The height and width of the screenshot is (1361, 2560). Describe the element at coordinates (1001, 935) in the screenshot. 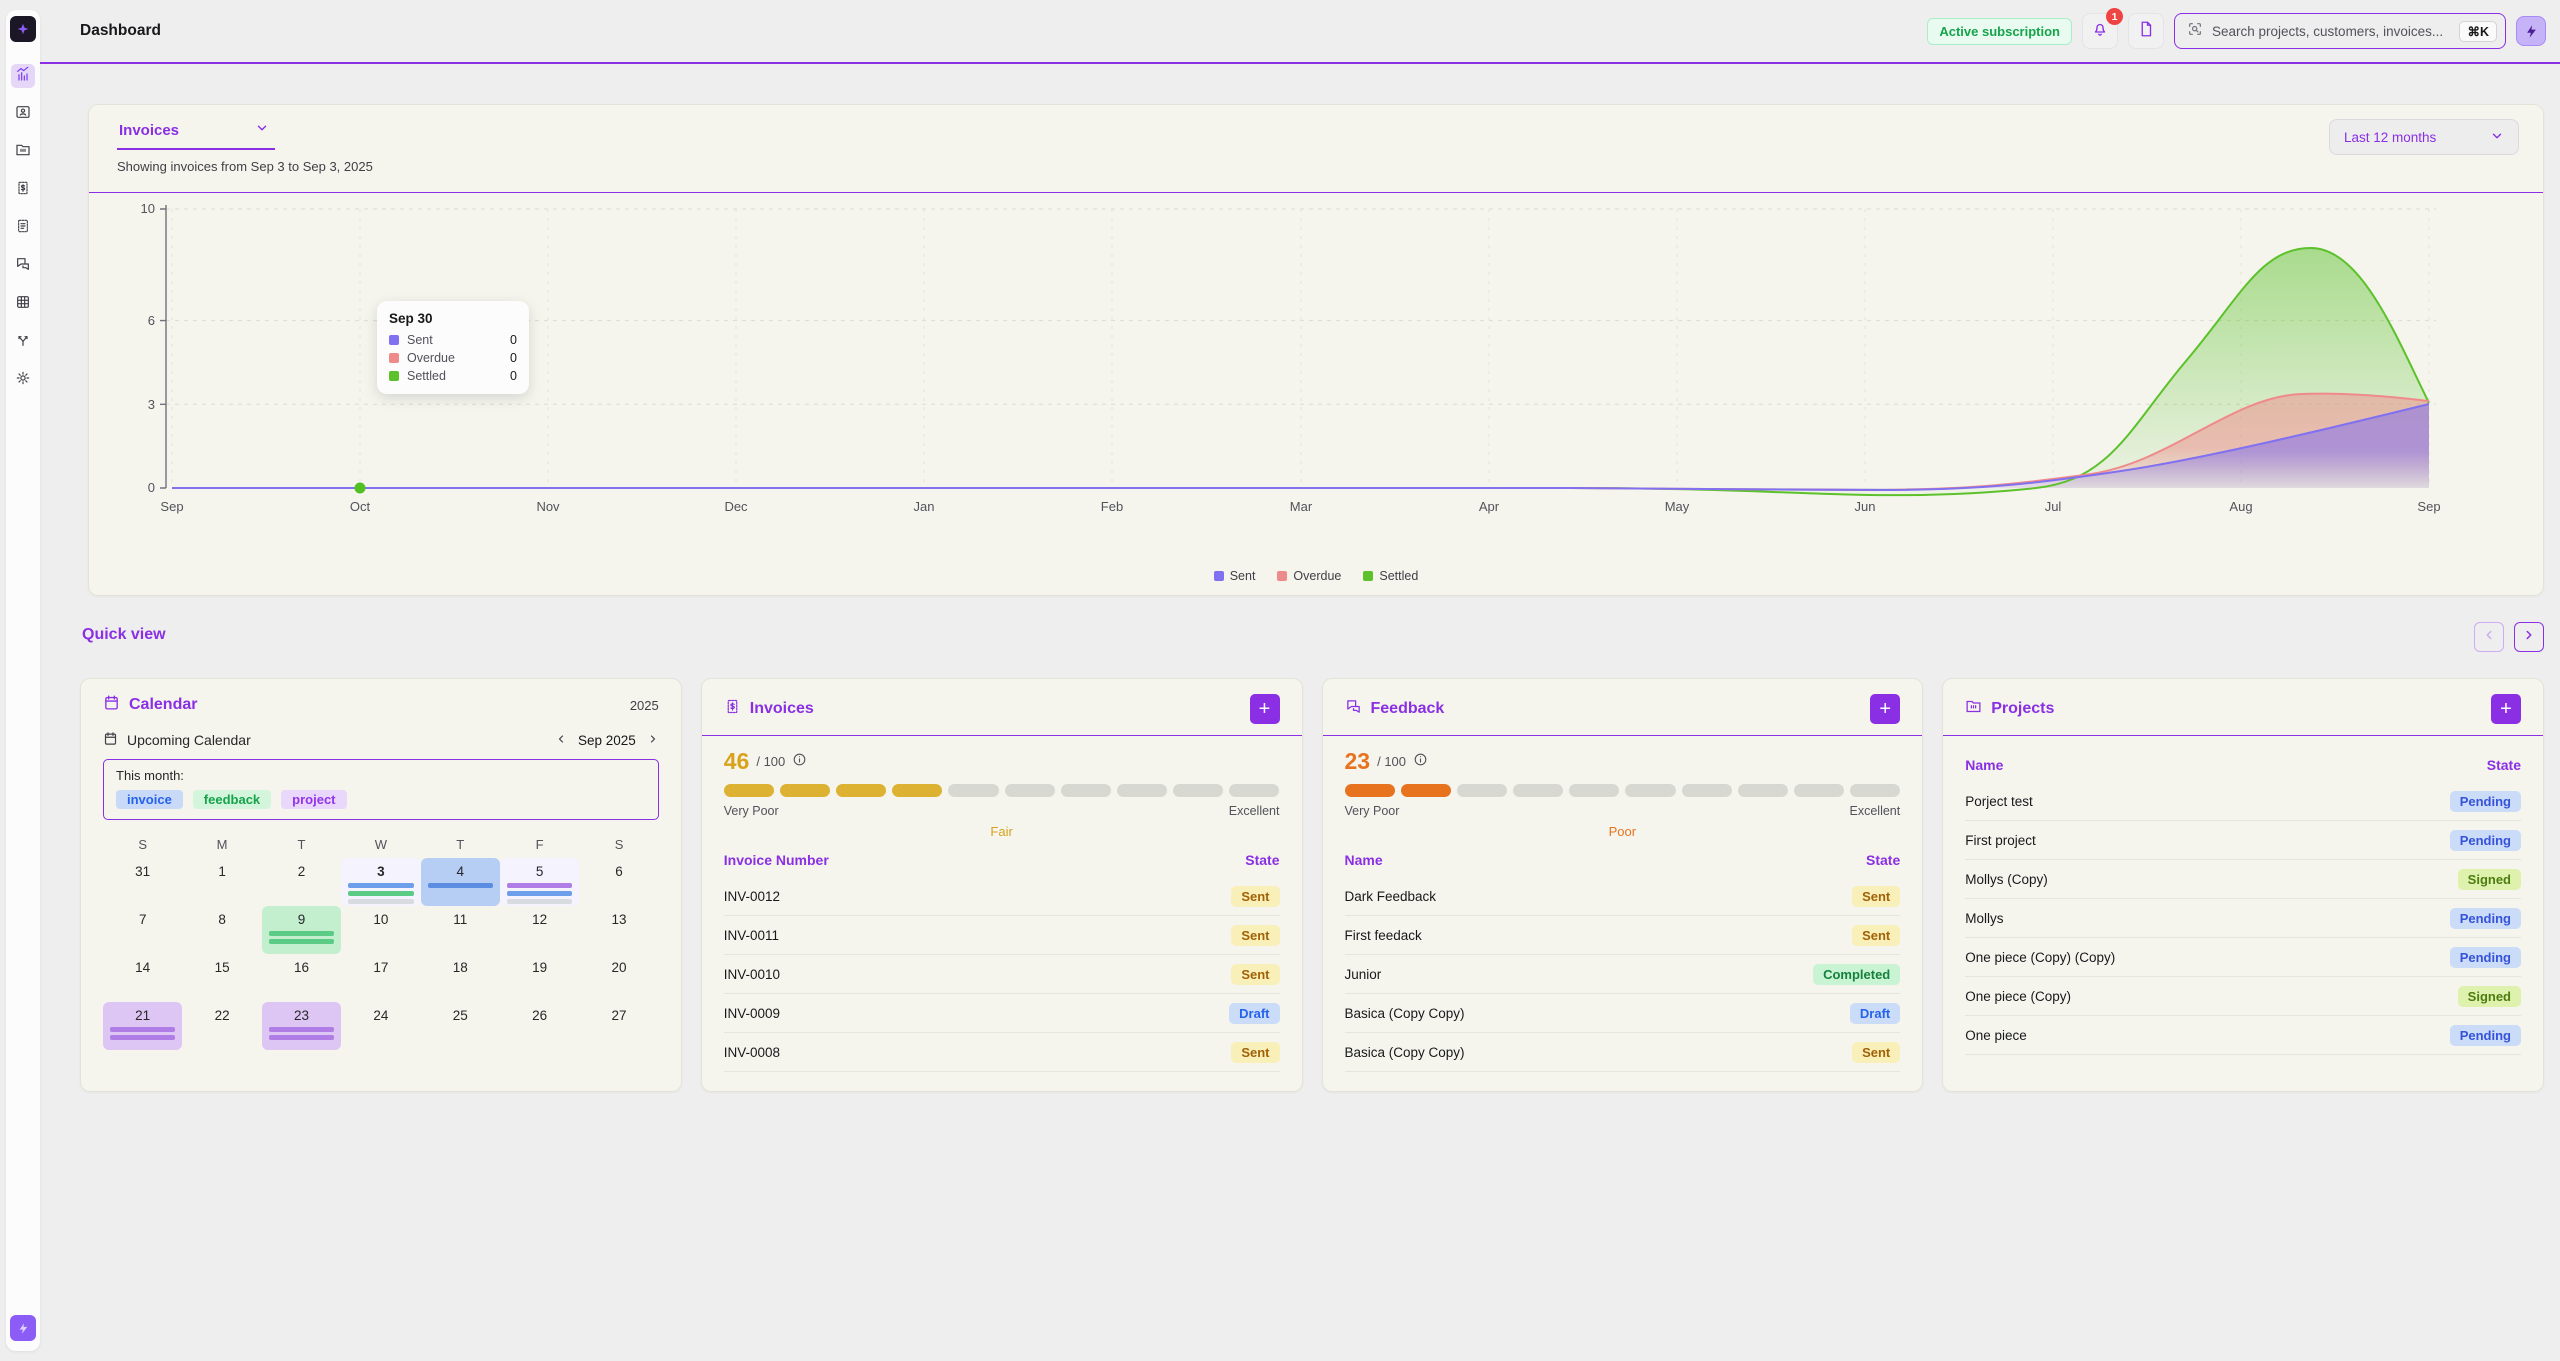

I see `table-row: INV-0011 Sent` at that location.